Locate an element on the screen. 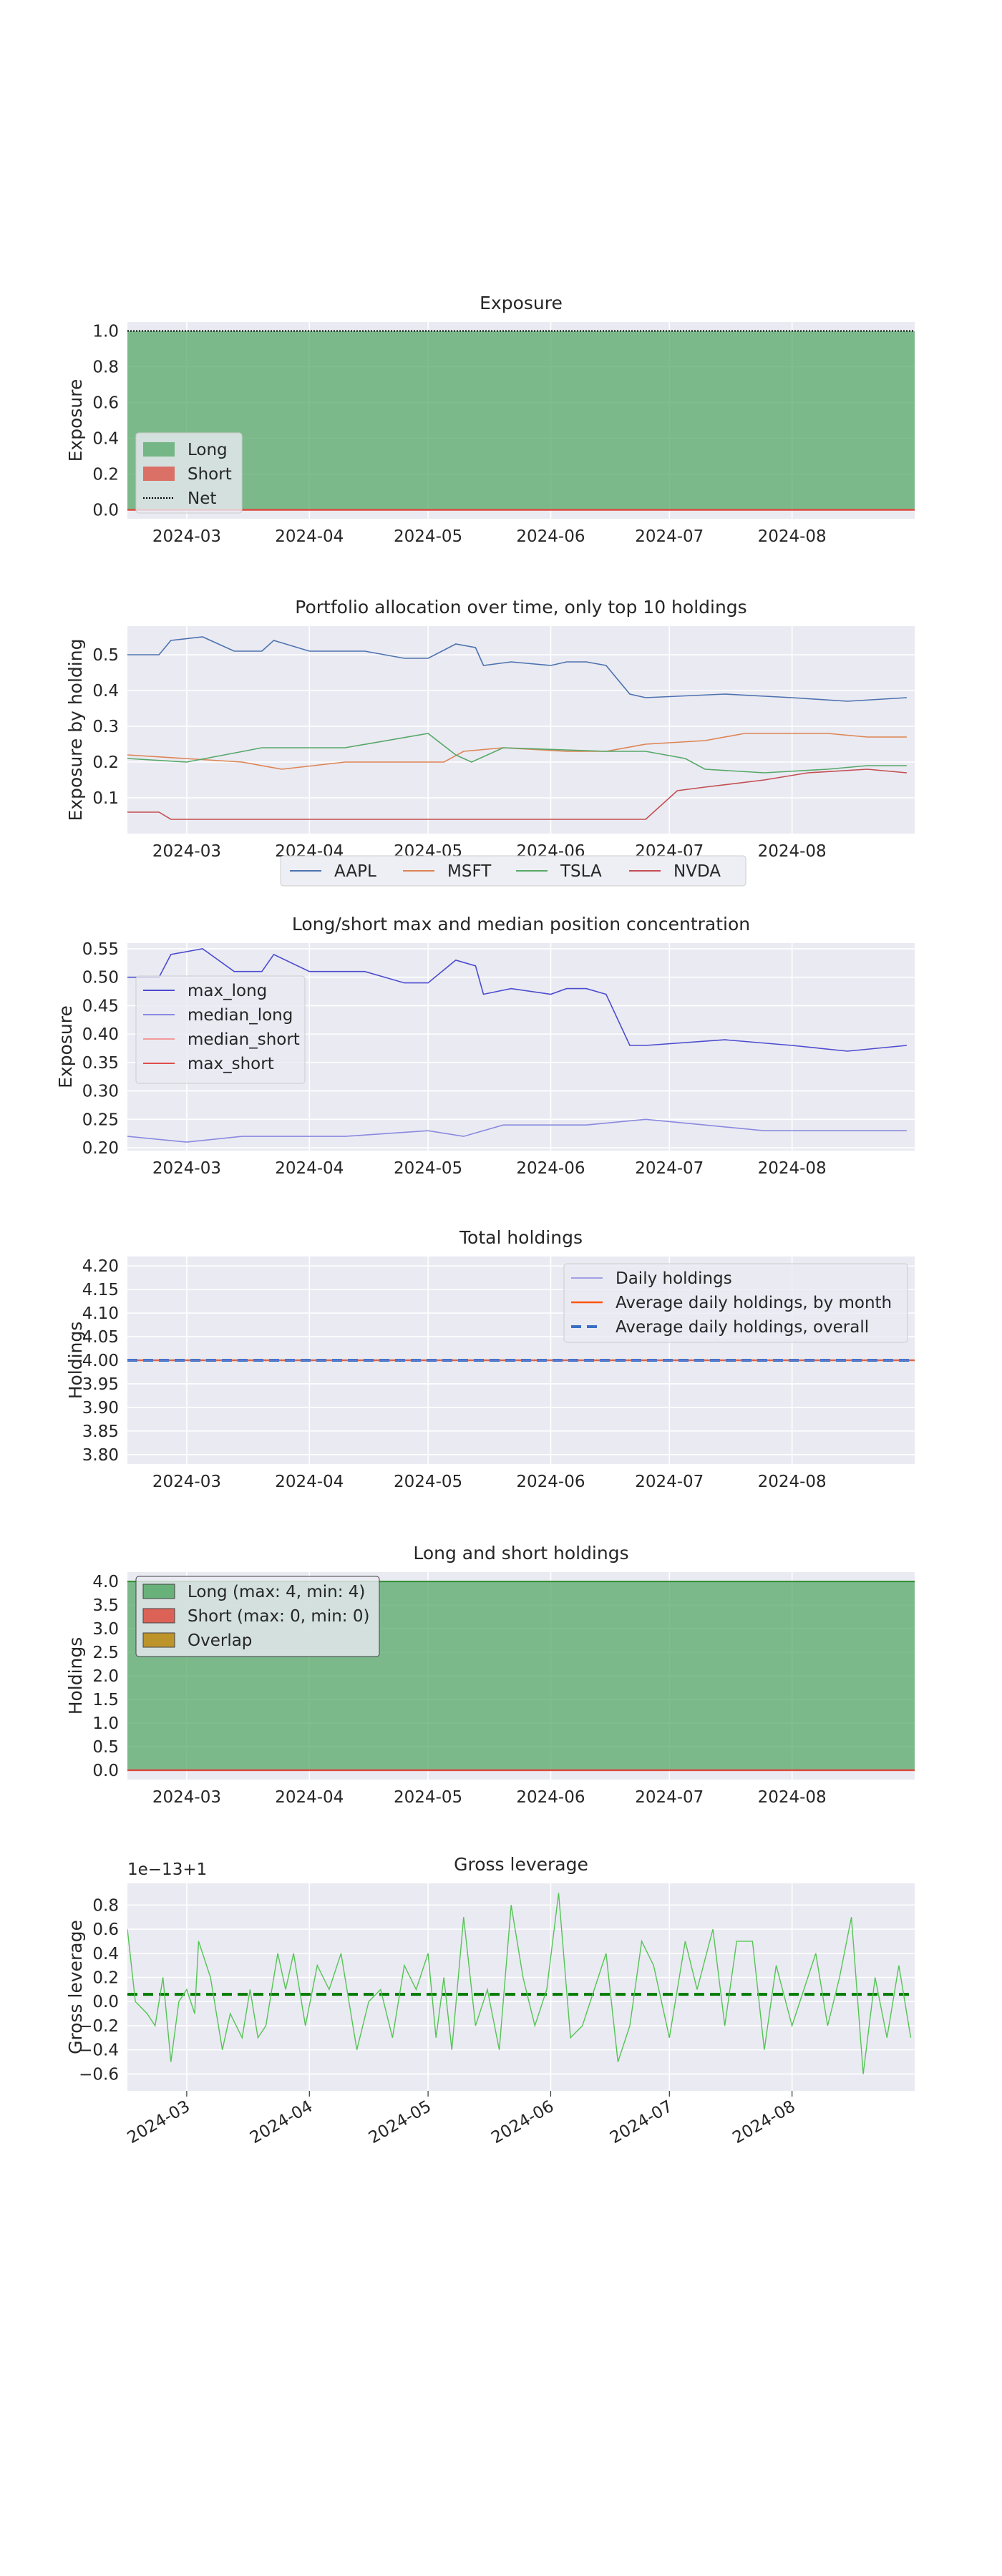 The image size is (1002, 2576). y-tick-label: 1.0 is located at coordinates (105, 332).